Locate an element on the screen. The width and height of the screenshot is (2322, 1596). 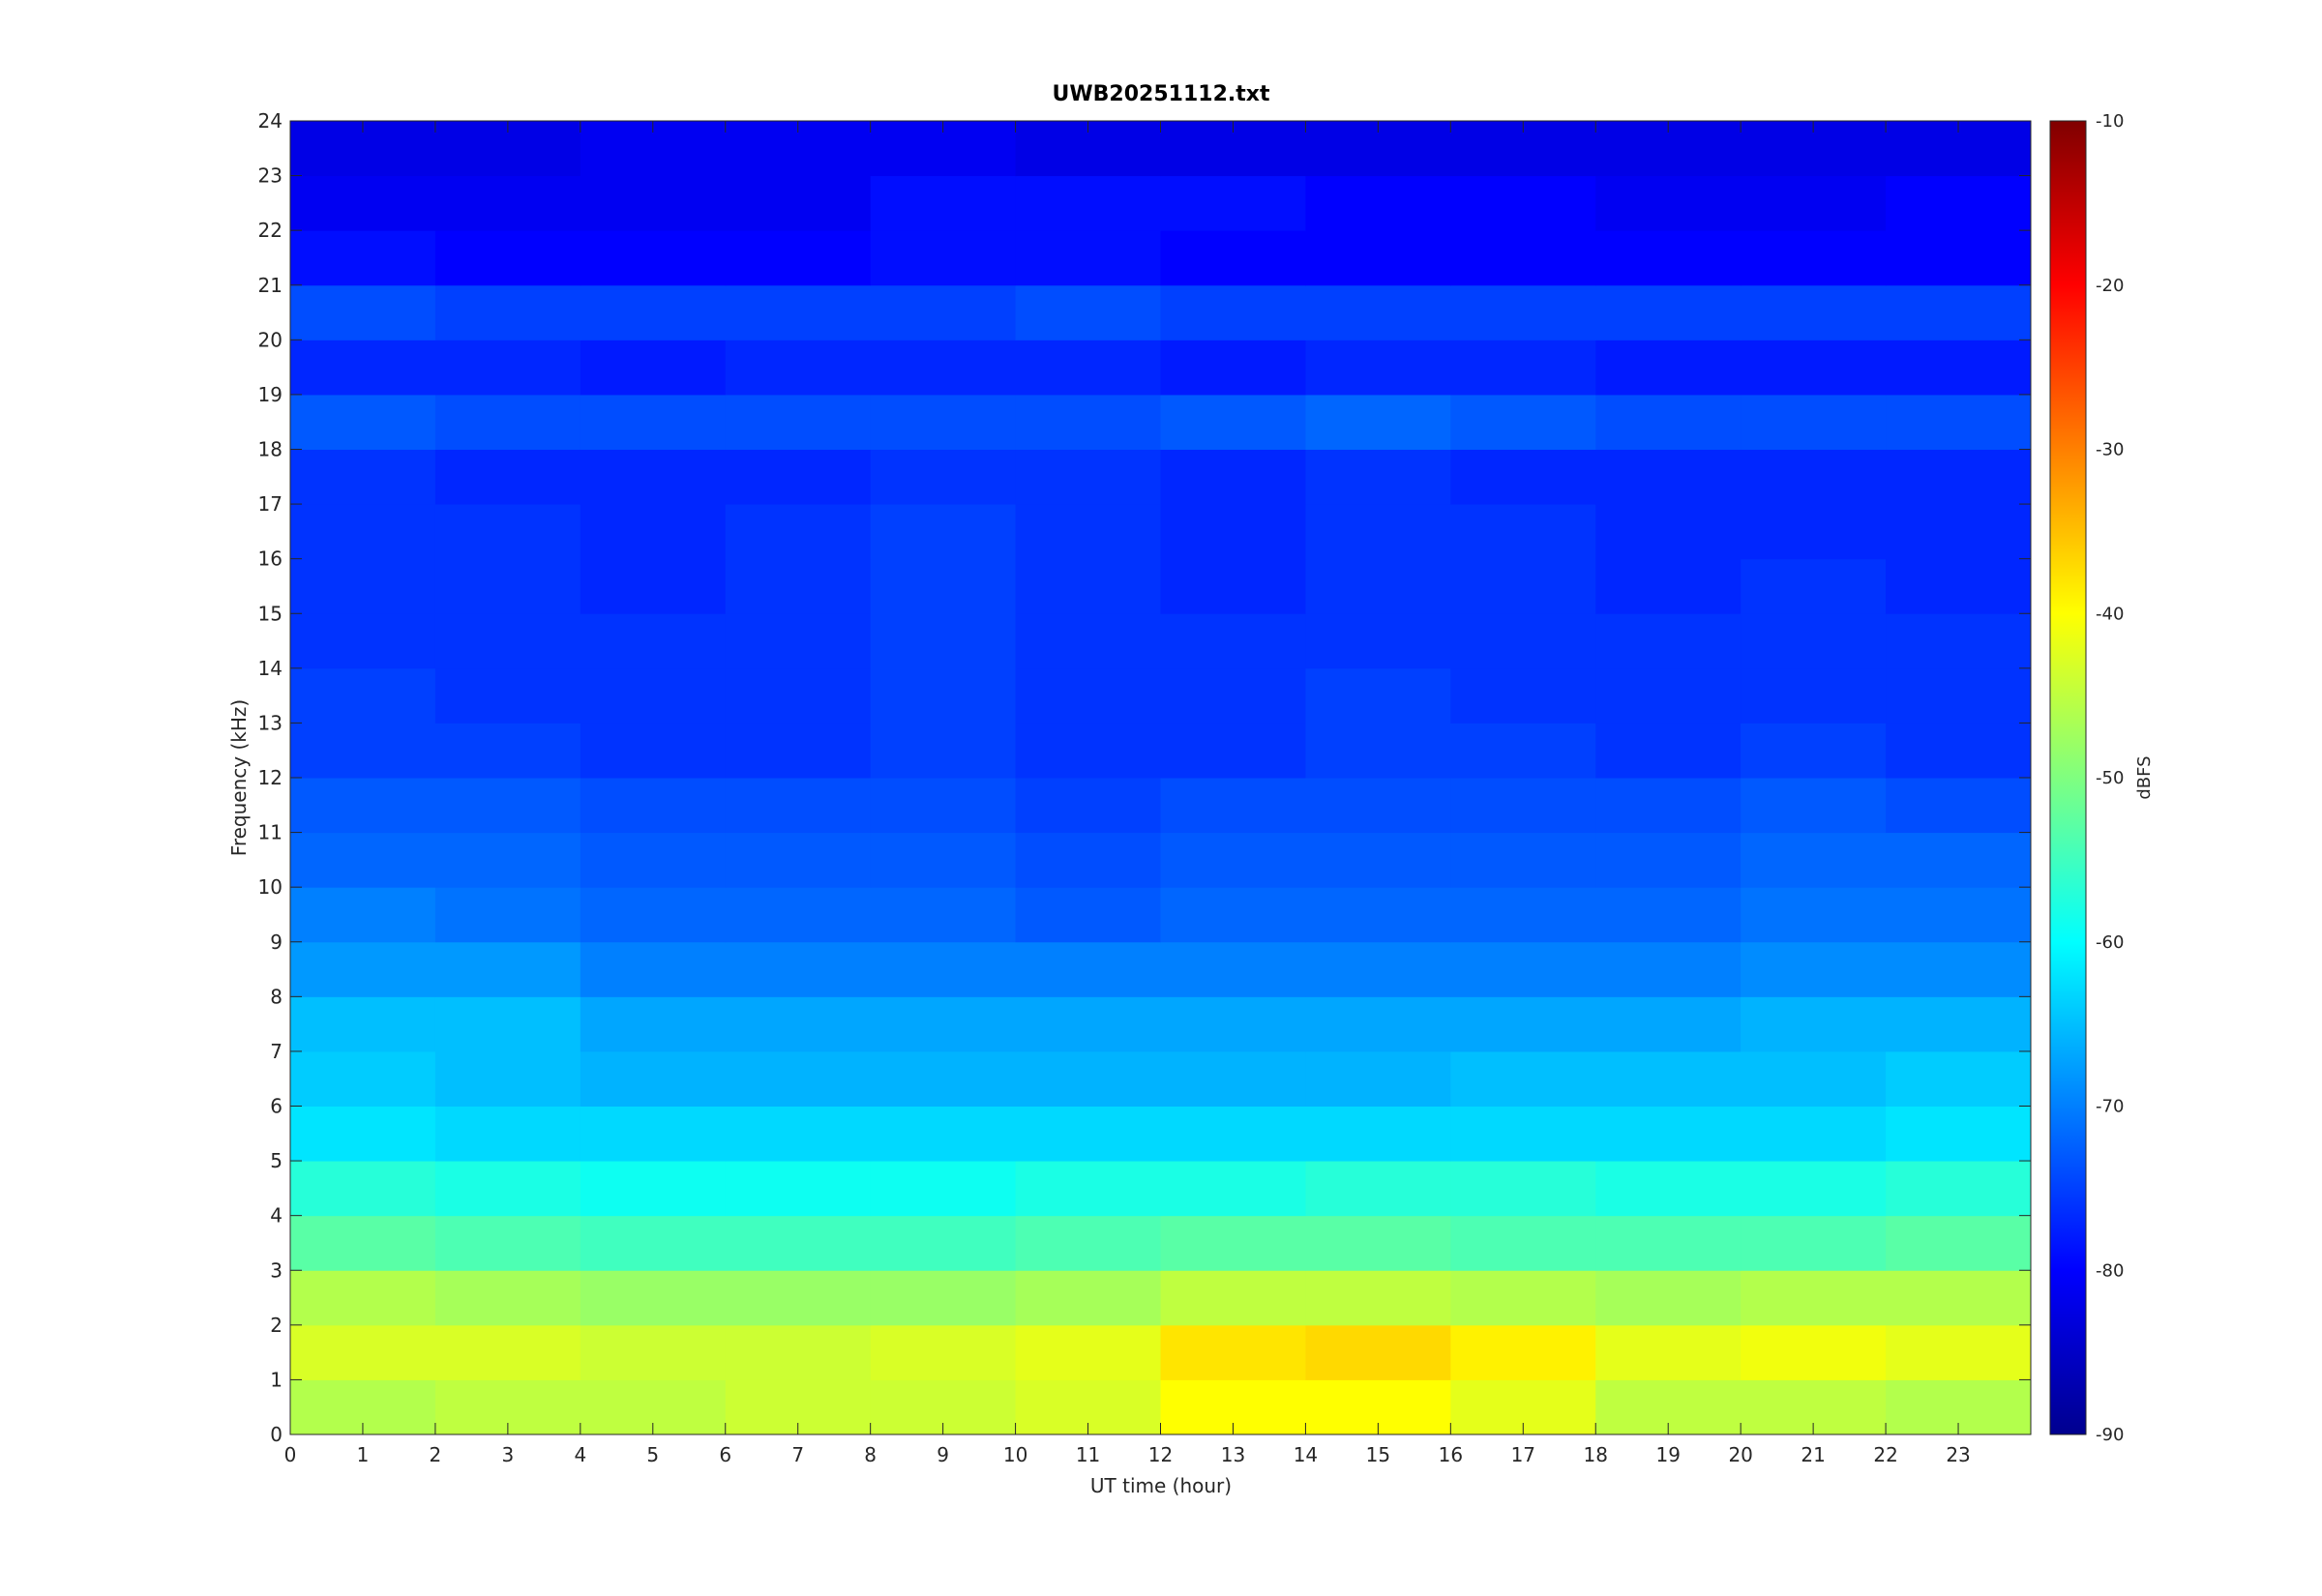
y-tick-label: 6 is located at coordinates (276, 1106).